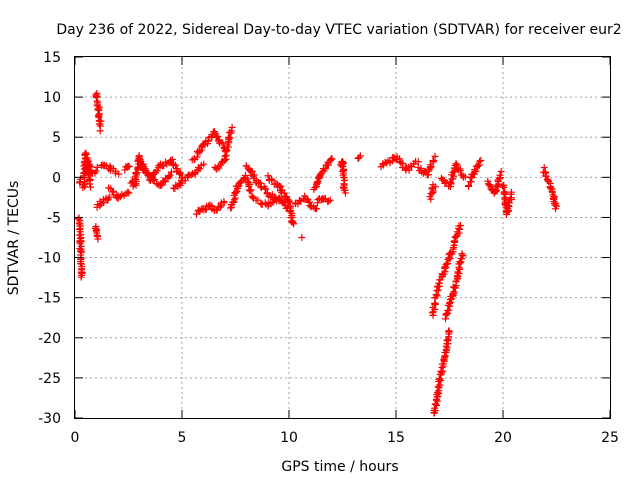 The height and width of the screenshot is (480, 640). What do you see at coordinates (49, 419) in the screenshot?
I see `y-tick-label: -30` at bounding box center [49, 419].